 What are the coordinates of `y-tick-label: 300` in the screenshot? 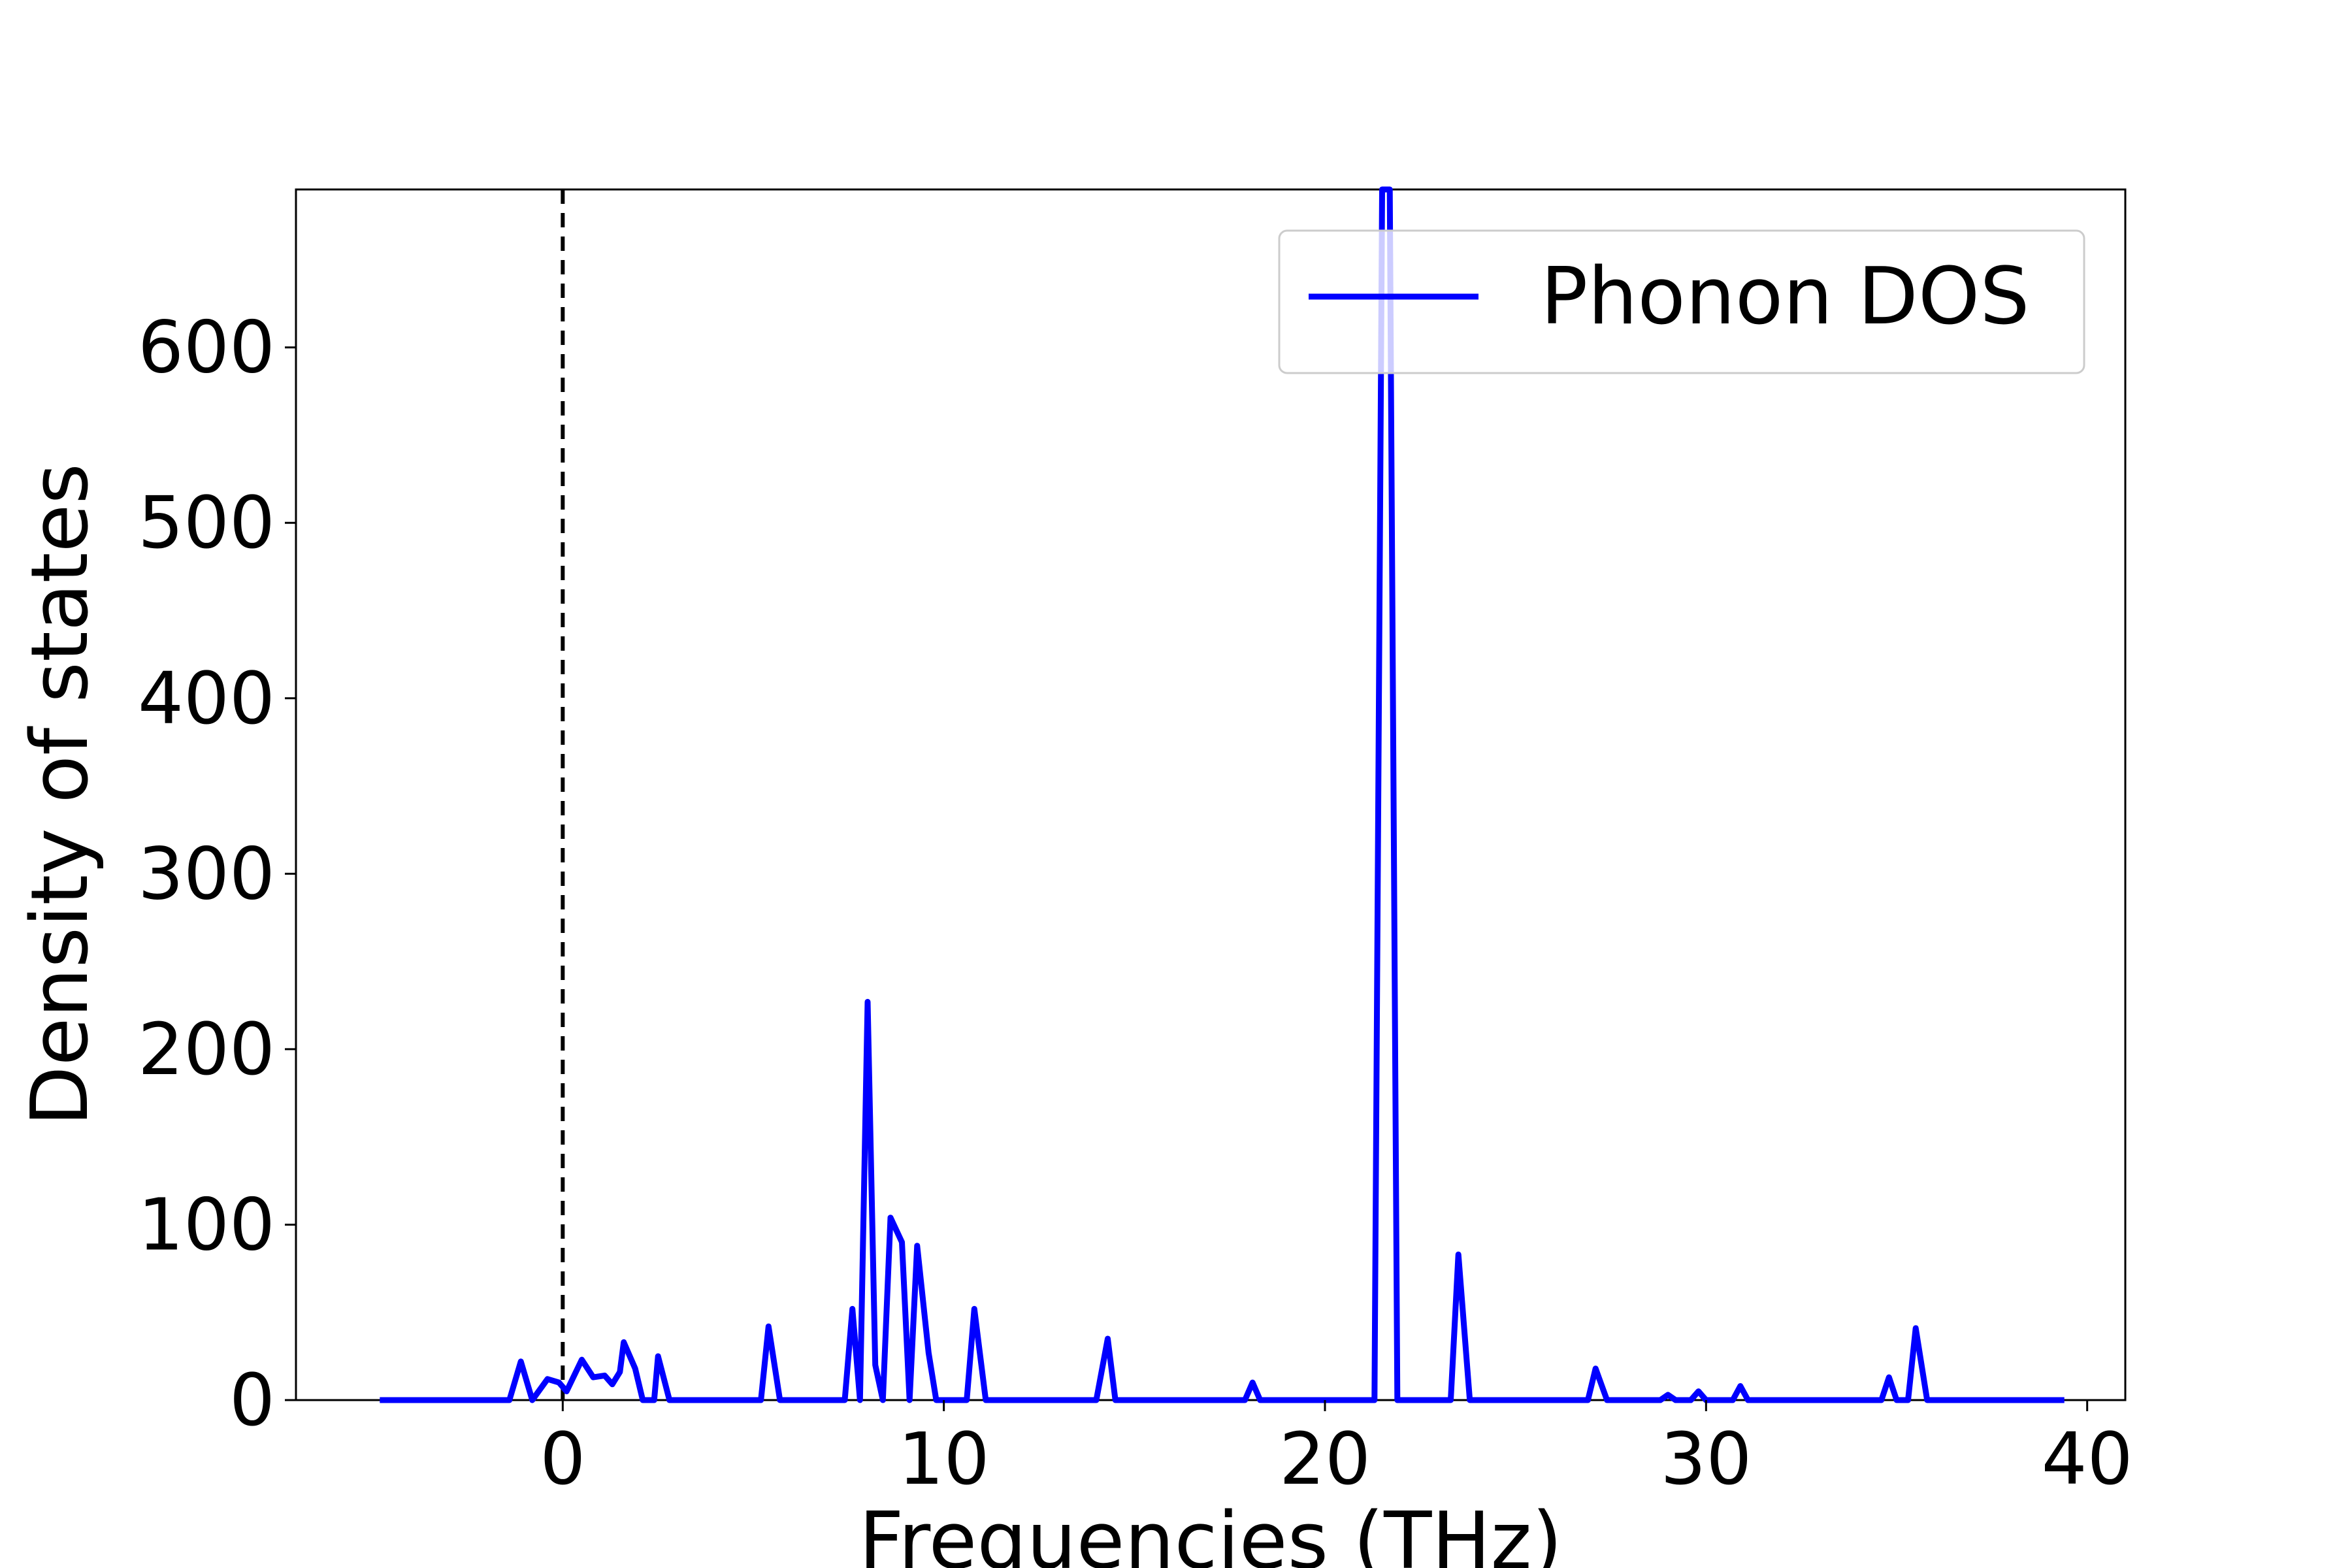 It's located at (206, 873).